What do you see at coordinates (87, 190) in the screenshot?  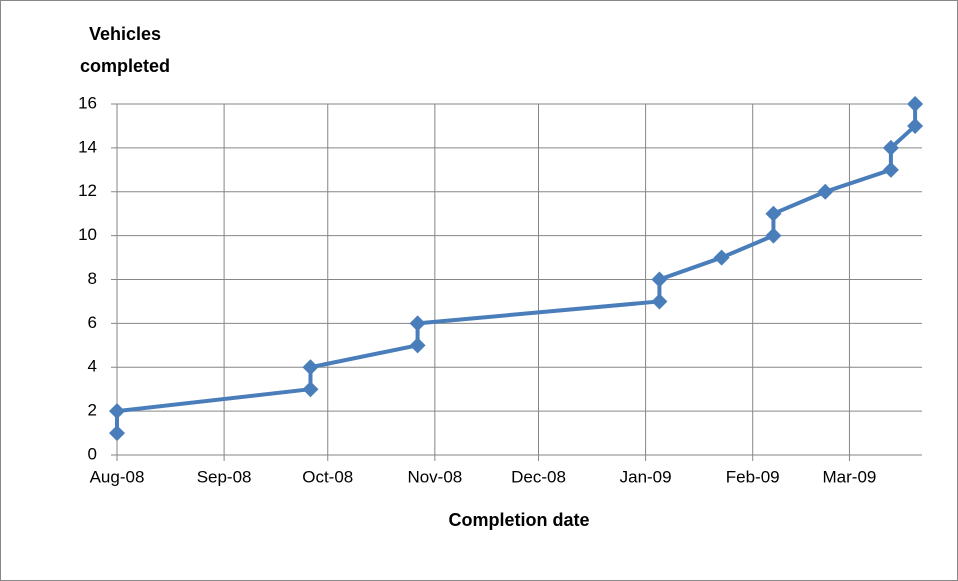 I see `y-tick-label: 12` at bounding box center [87, 190].